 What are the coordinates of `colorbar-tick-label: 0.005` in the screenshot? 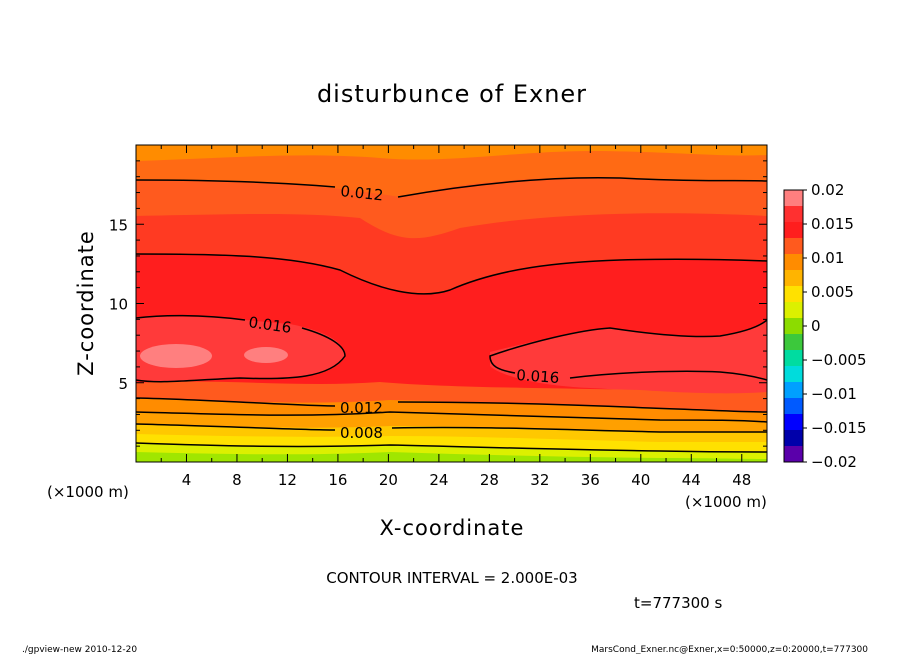 It's located at (832, 292).